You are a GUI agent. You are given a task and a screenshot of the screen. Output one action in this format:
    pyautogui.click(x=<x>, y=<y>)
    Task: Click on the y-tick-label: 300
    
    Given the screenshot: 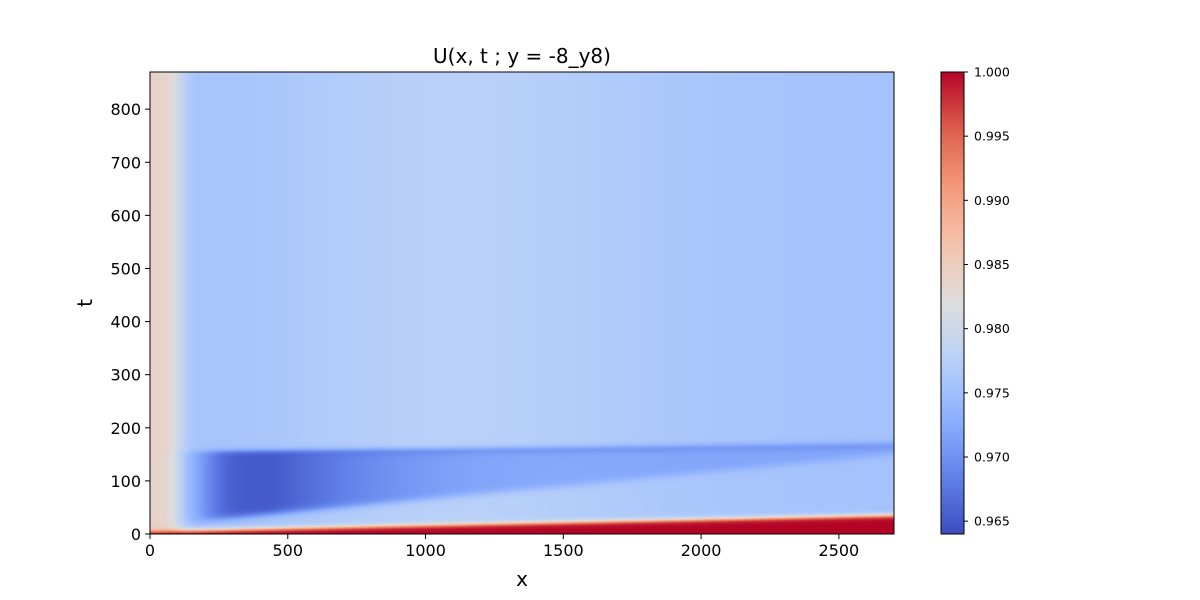 What is the action you would take?
    pyautogui.click(x=125, y=375)
    